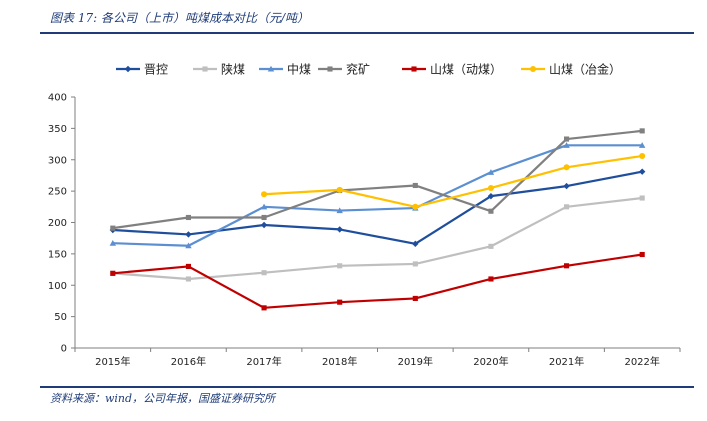 The image size is (707, 421). I want to click on x-tick-label: 2018年, so click(339, 361).